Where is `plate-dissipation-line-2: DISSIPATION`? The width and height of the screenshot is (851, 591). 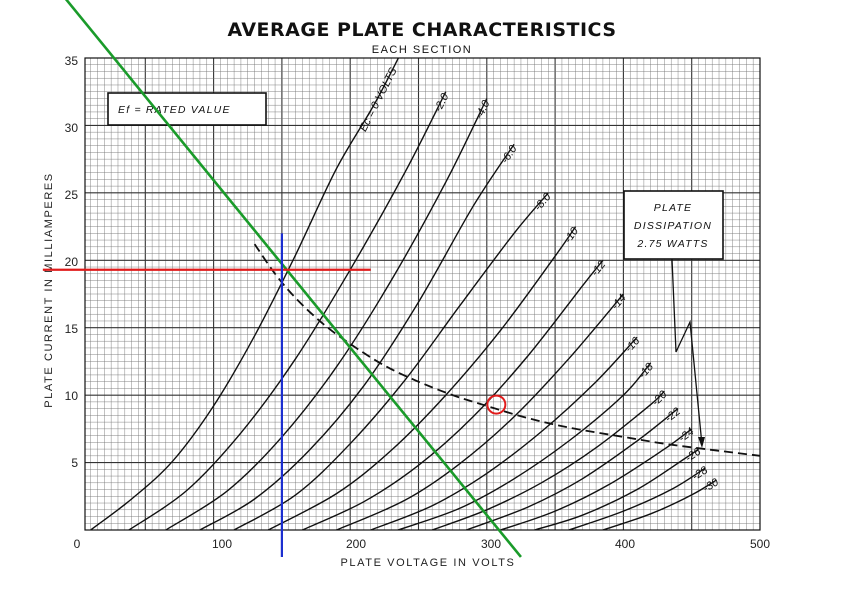 plate-dissipation-line-2: DISSIPATION is located at coordinates (673, 226).